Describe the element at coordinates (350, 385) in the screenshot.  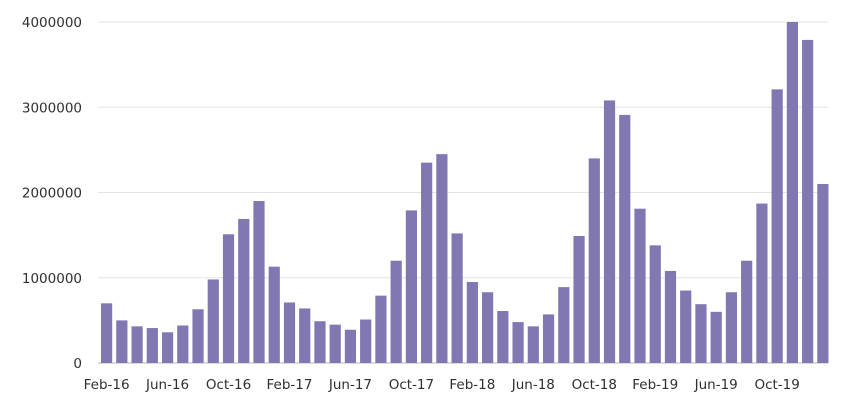
I see `x-tick-label: Jun-17` at that location.